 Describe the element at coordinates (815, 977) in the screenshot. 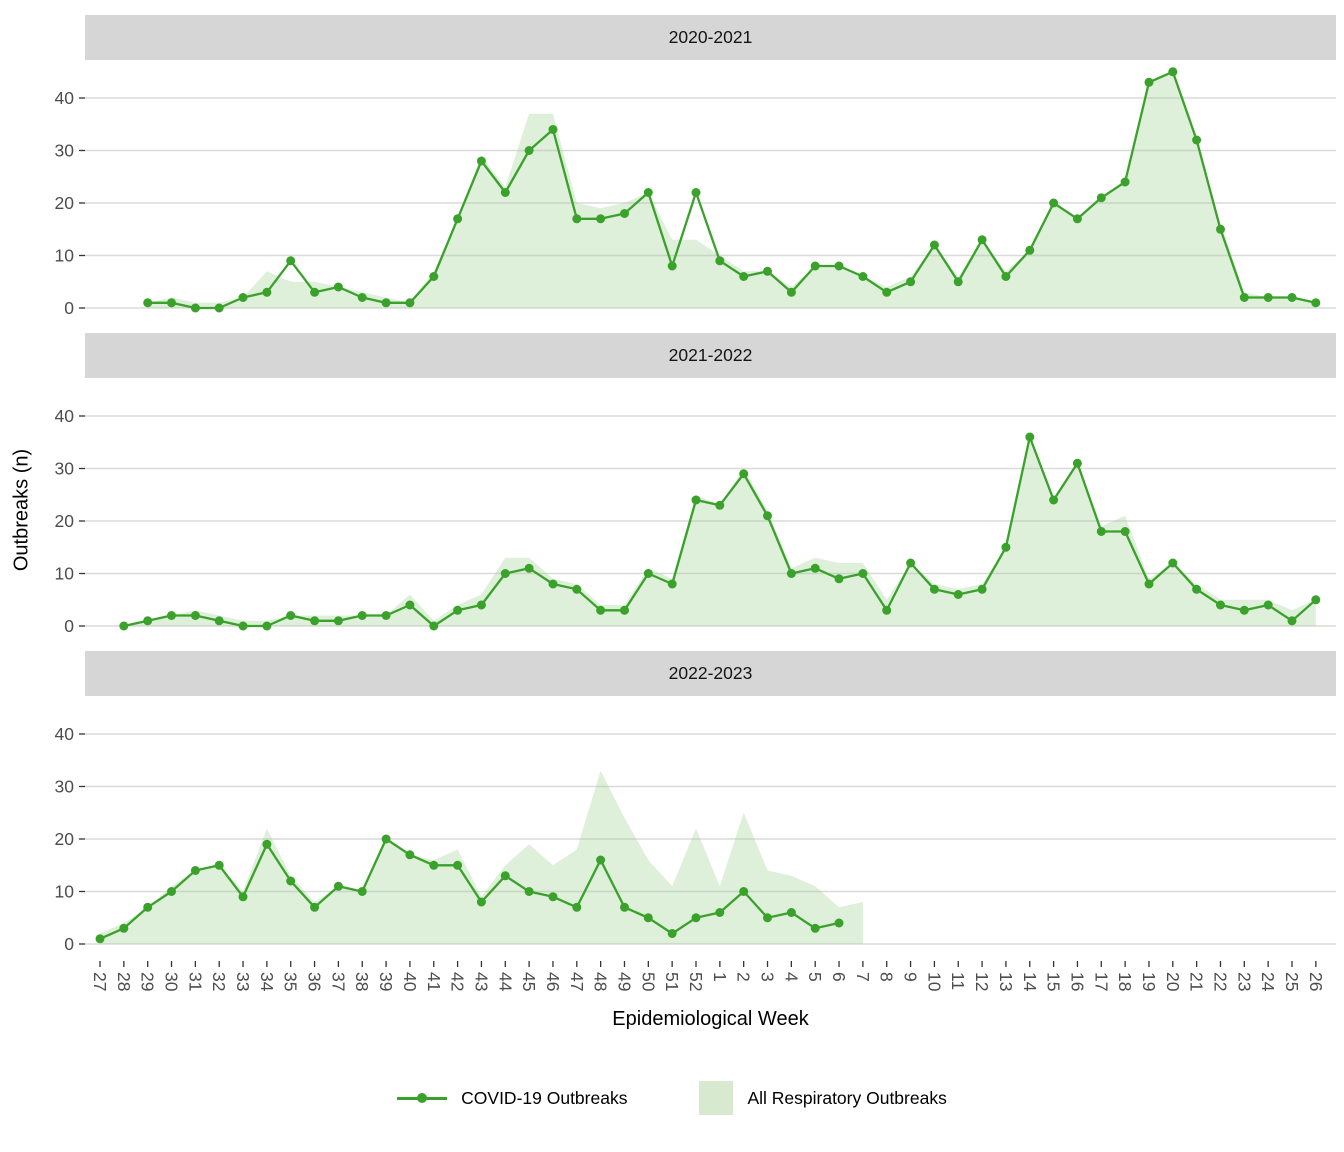

I see `x-tick-label: 5` at that location.